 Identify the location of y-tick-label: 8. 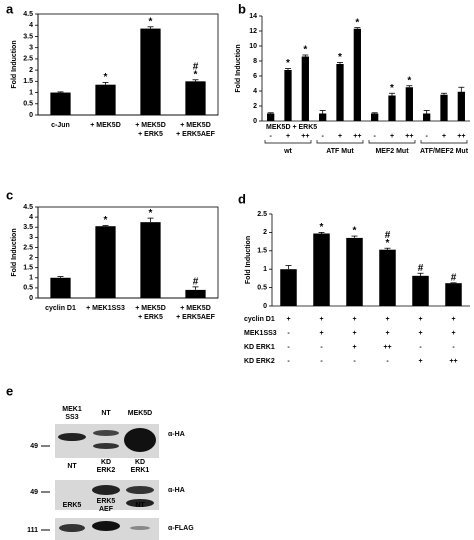
(255, 61).